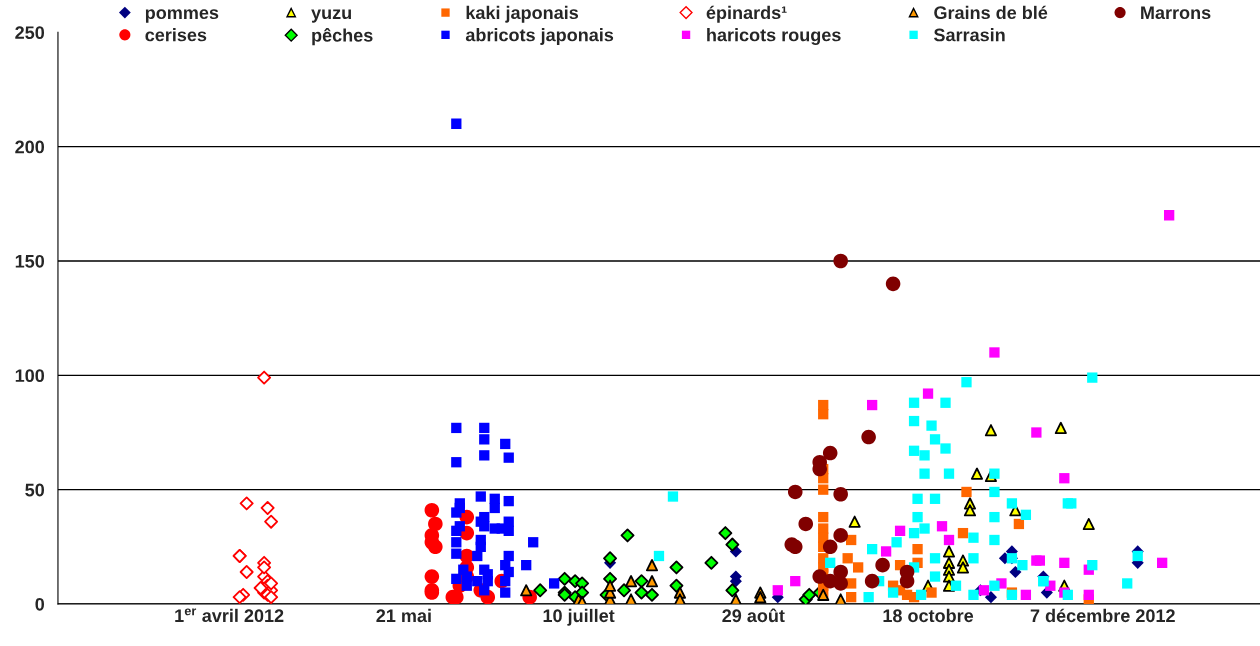 This screenshot has height=646, width=1260. Describe the element at coordinates (331, 16) in the screenshot. I see `legend-label: yuzu` at that location.